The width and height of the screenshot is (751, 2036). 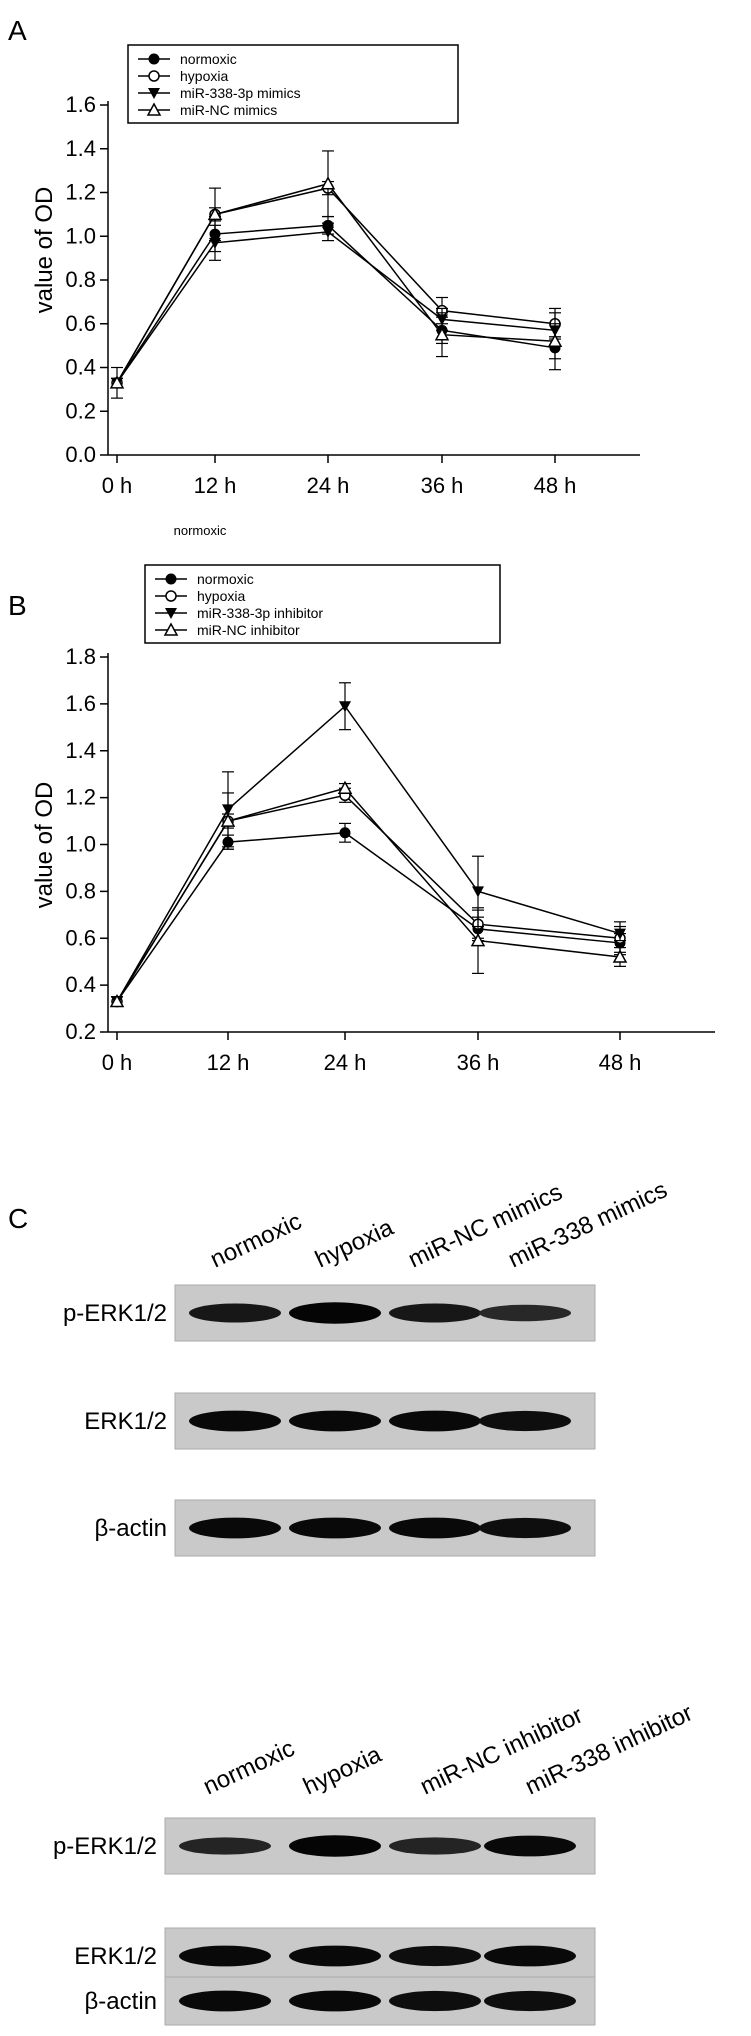 What do you see at coordinates (17, 605) in the screenshot?
I see `panel-label-b: B` at bounding box center [17, 605].